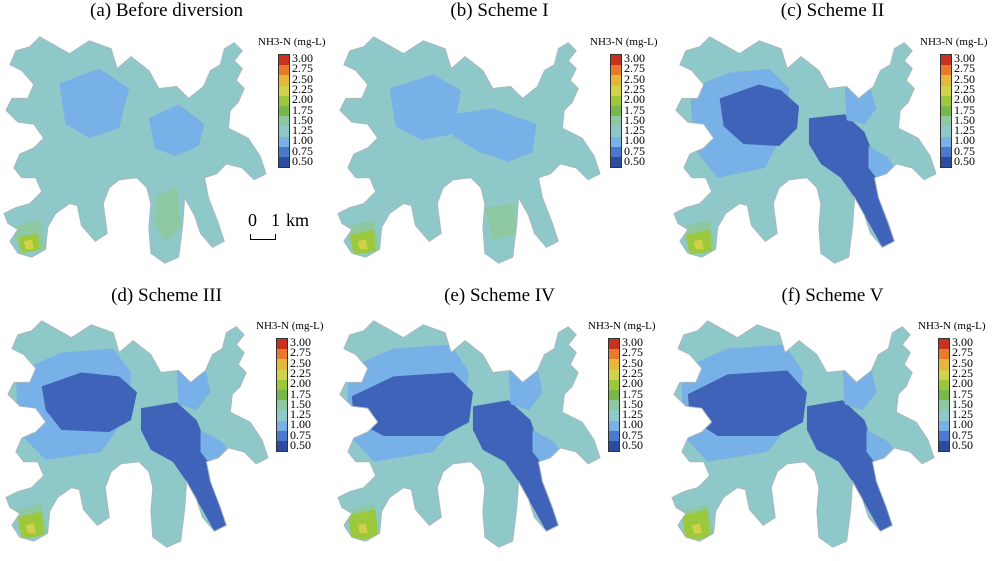 This screenshot has width=1000, height=561. What do you see at coordinates (832, 10) in the screenshot?
I see `panel-title: (c) Scheme II` at bounding box center [832, 10].